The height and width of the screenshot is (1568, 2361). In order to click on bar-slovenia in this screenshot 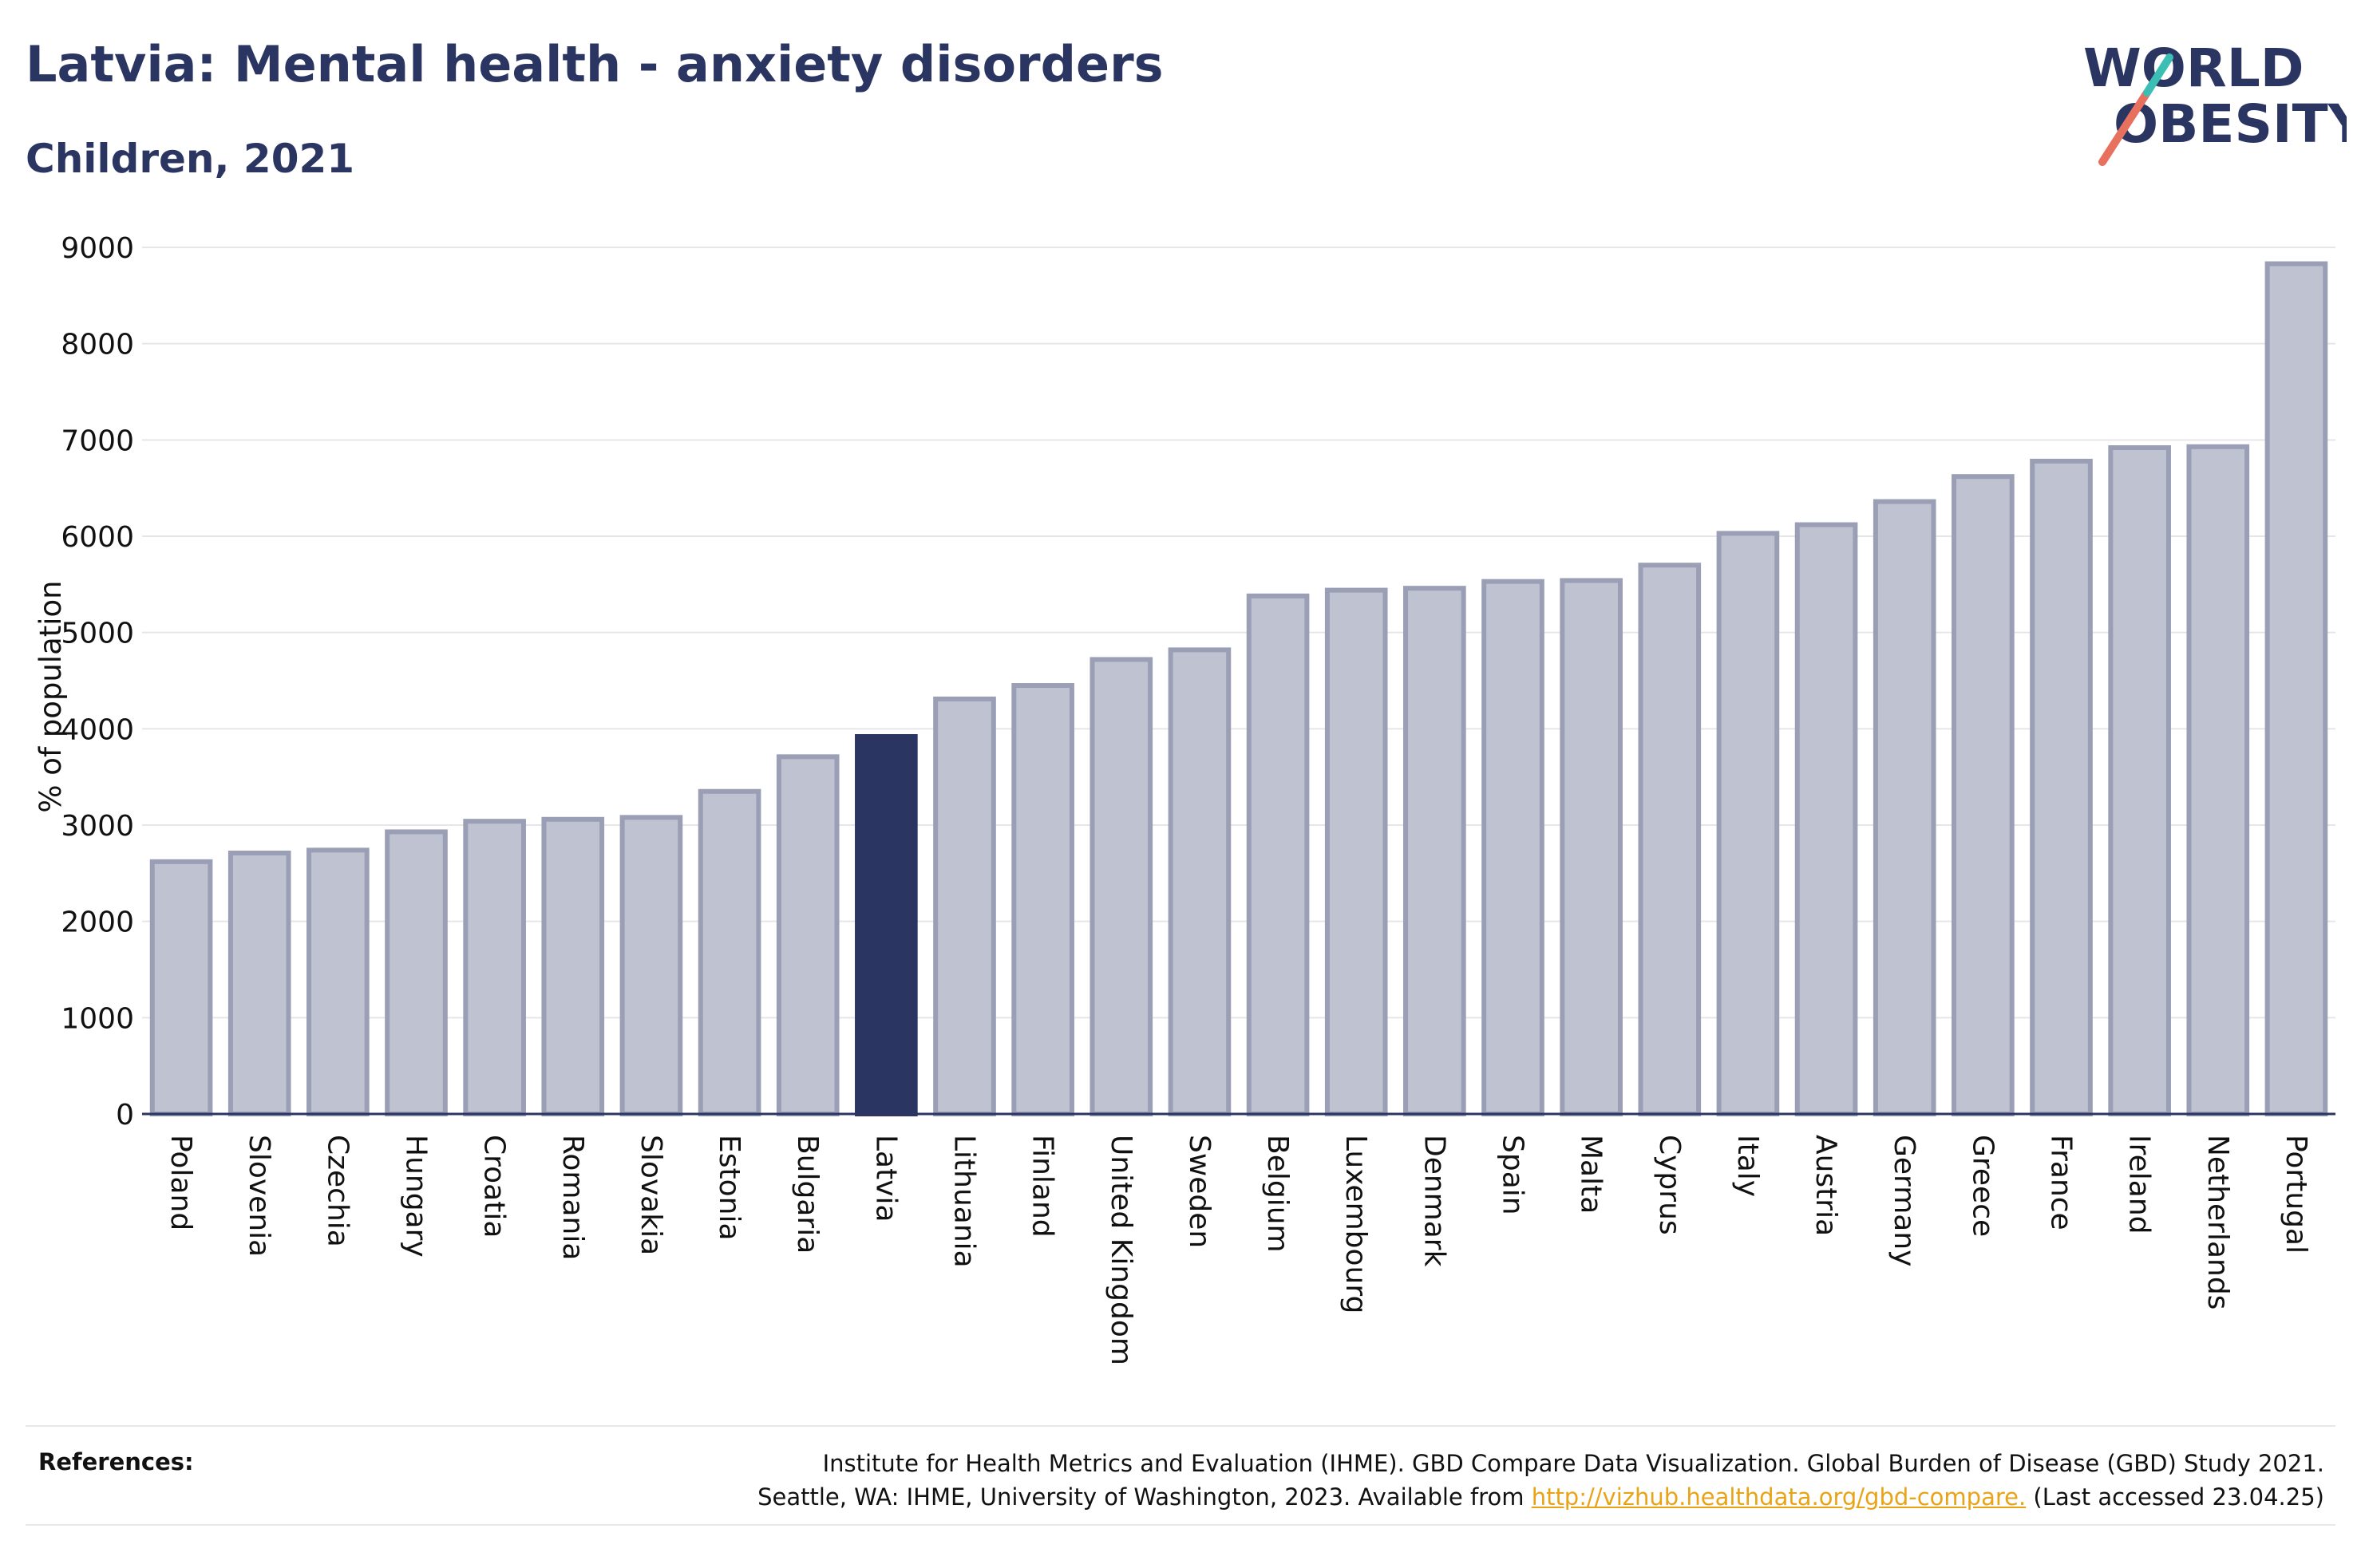, I will do `click(259, 983)`.